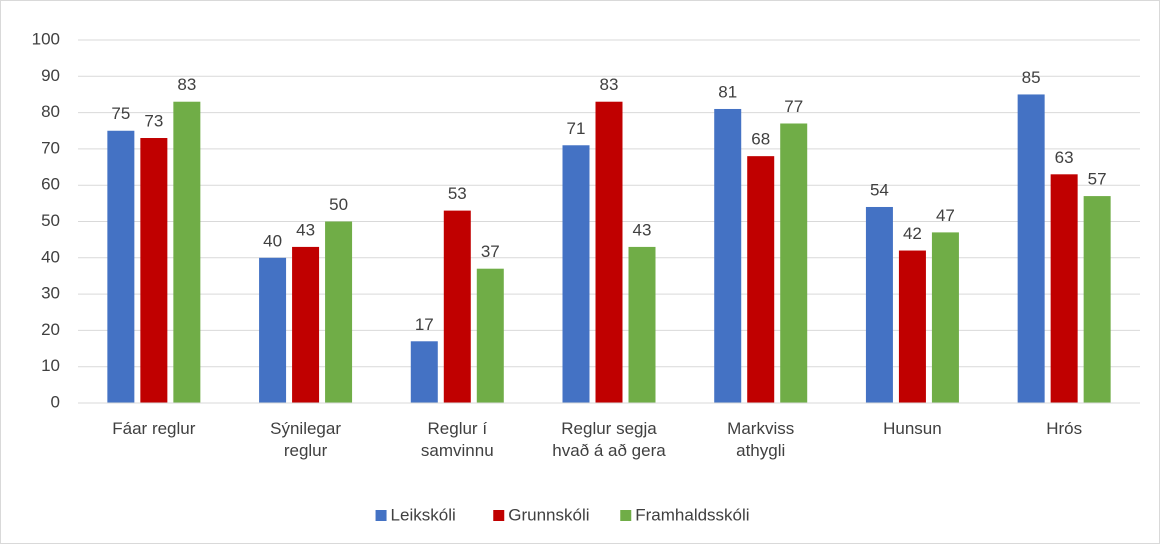  Describe the element at coordinates (153, 120) in the screenshot. I see `data-label: 73` at that location.